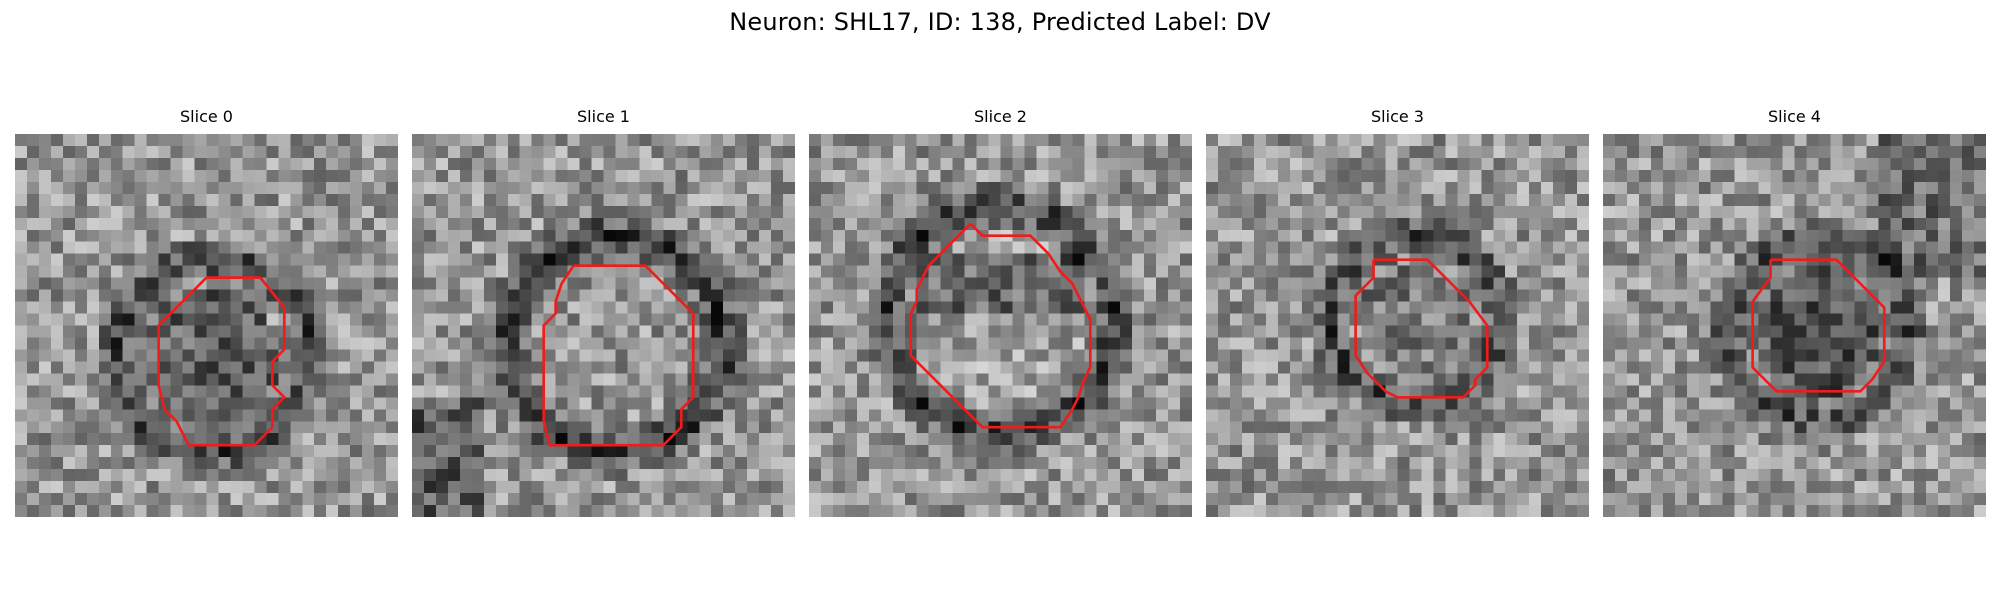 The width and height of the screenshot is (2000, 600). Describe the element at coordinates (1000, 116) in the screenshot. I see `slice-title-2: Slice 2` at that location.